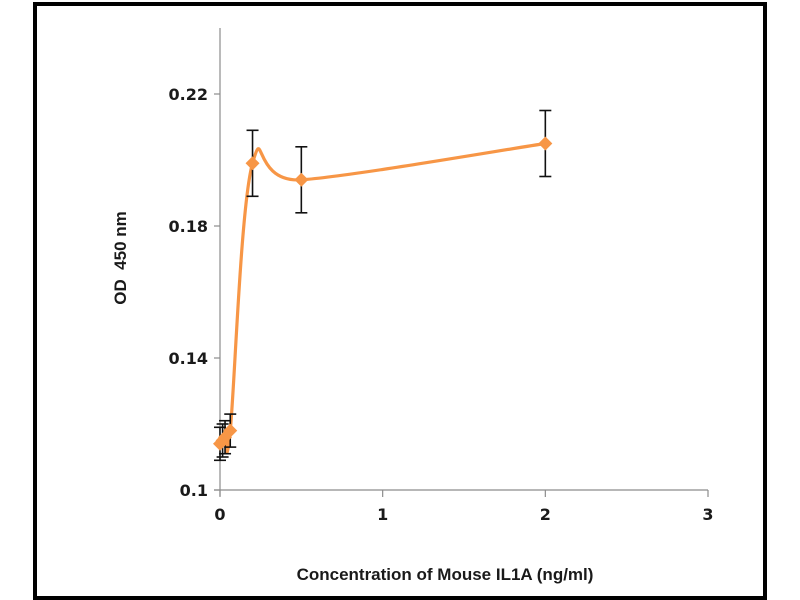  Describe the element at coordinates (464, 507) in the screenshot. I see `x-ticks: 0 1 2 3` at that location.